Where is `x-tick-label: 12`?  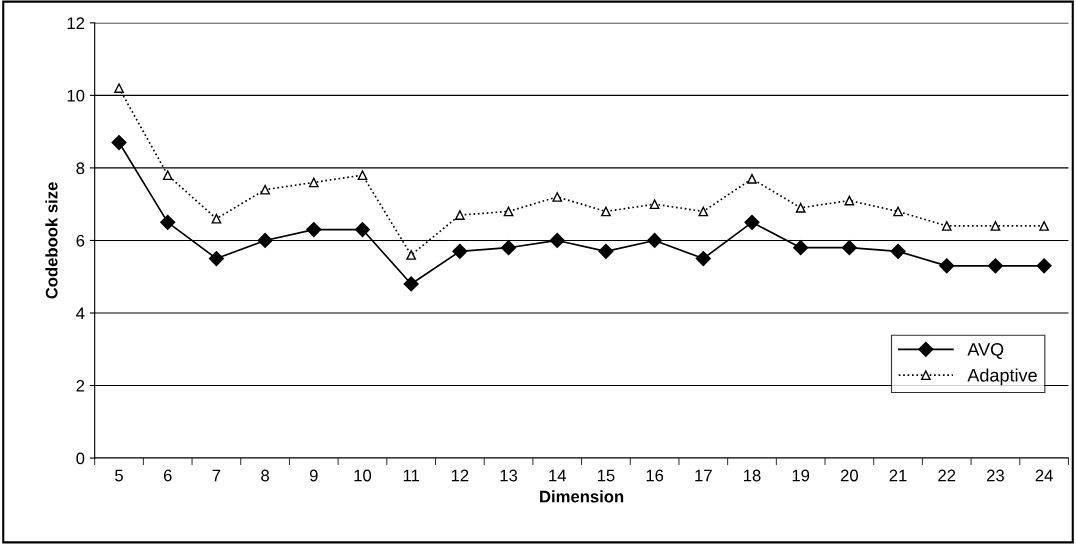
x-tick-label: 12 is located at coordinates (460, 475).